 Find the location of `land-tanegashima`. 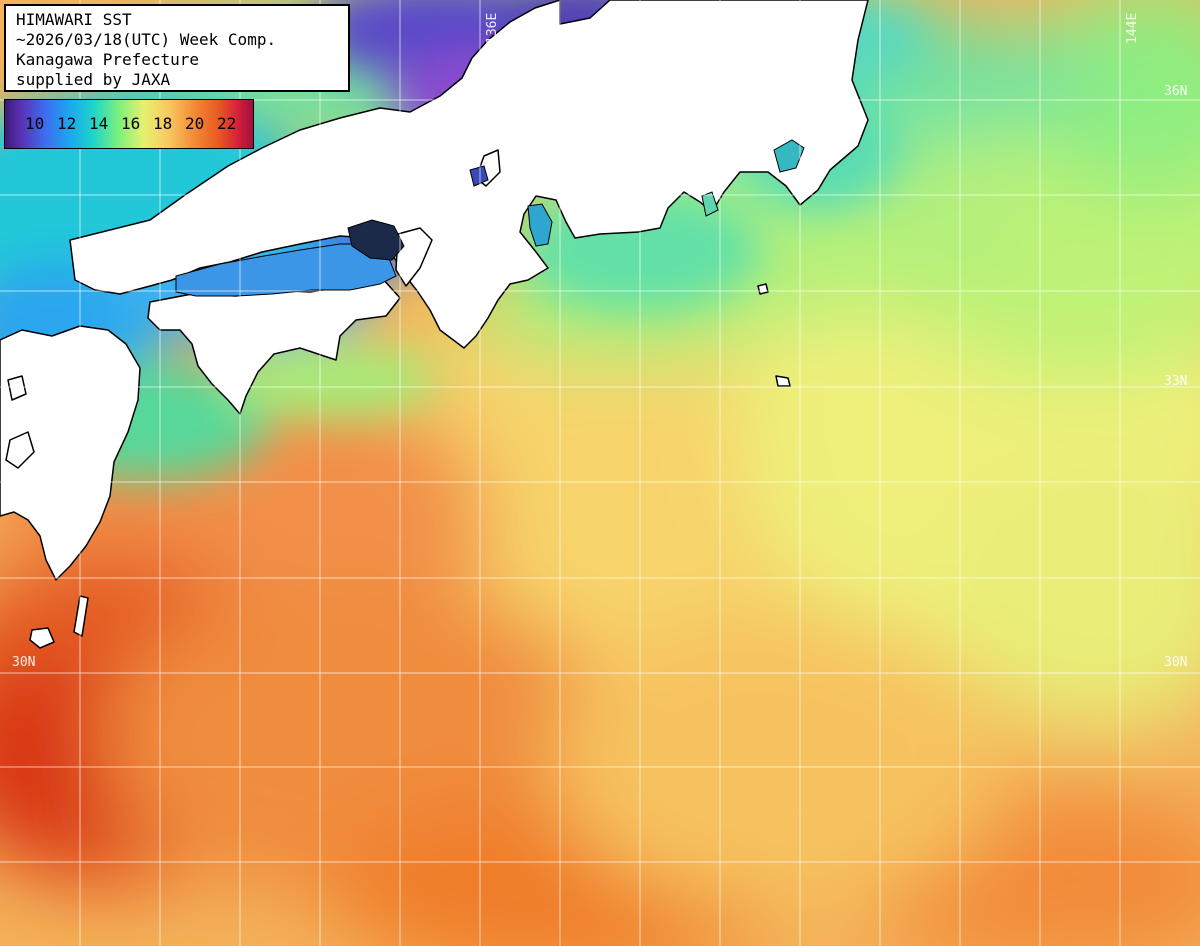

land-tanegashima is located at coordinates (81, 616).